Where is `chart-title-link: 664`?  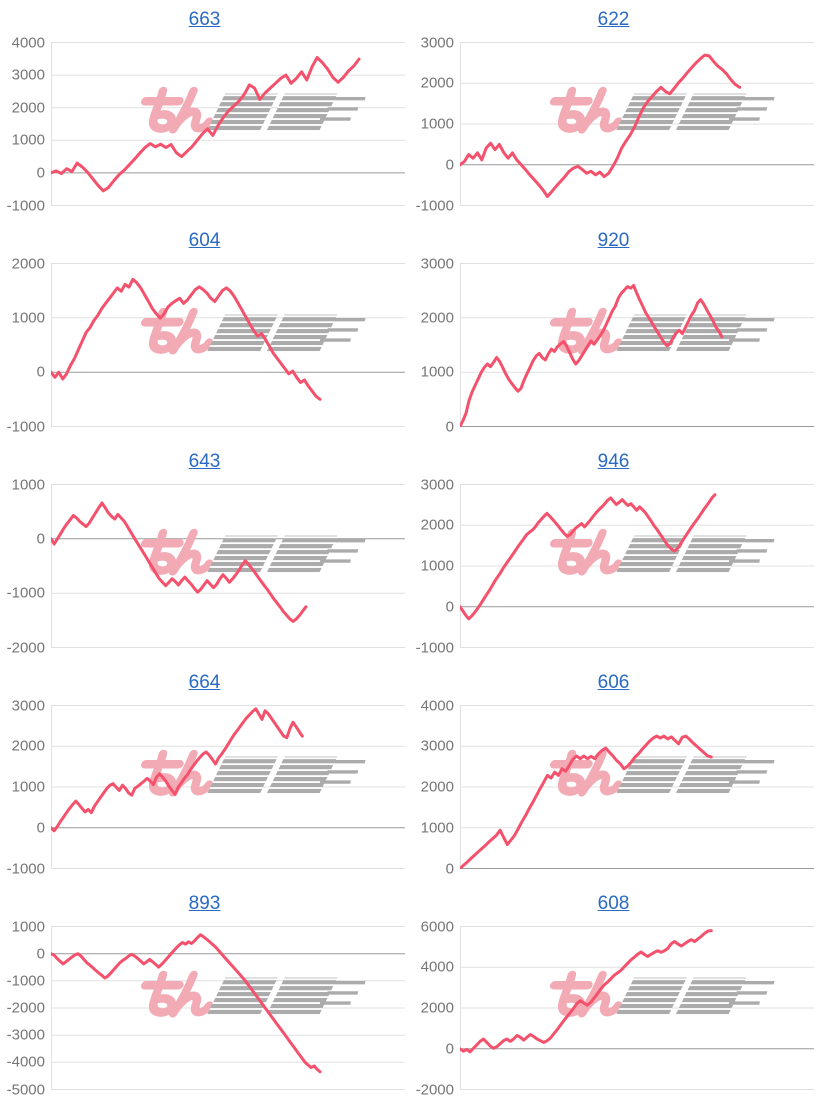
chart-title-link: 664 is located at coordinates (204, 682).